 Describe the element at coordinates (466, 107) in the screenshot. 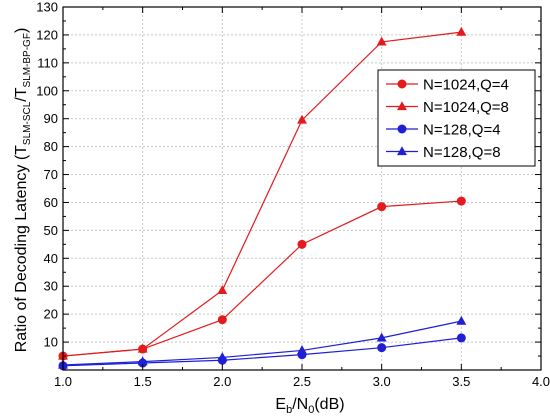

I see `legend-label: N=1024,Q=8` at that location.